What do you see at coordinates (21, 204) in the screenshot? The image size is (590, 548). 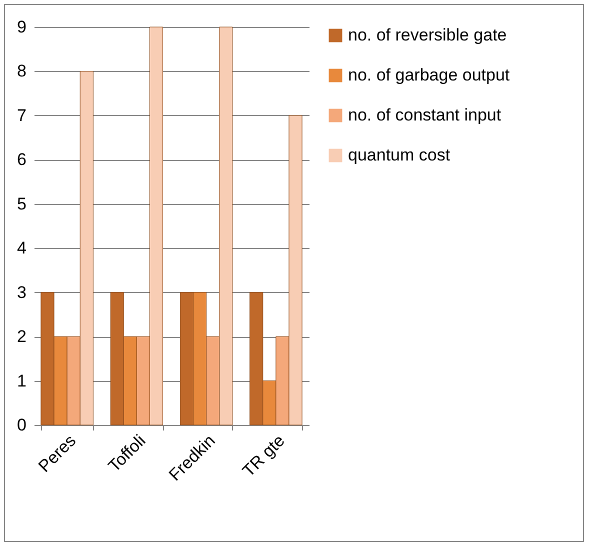 I see `y-tick-label: 5` at bounding box center [21, 204].